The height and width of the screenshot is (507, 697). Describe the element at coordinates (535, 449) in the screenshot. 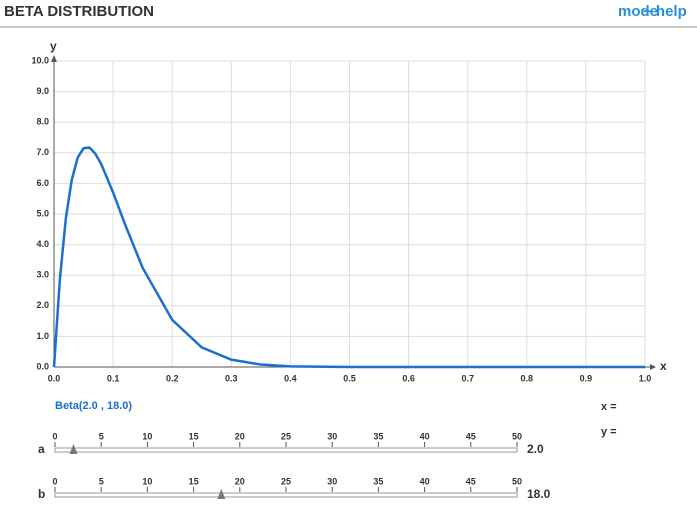

I see `slider-value: 2.0` at that location.